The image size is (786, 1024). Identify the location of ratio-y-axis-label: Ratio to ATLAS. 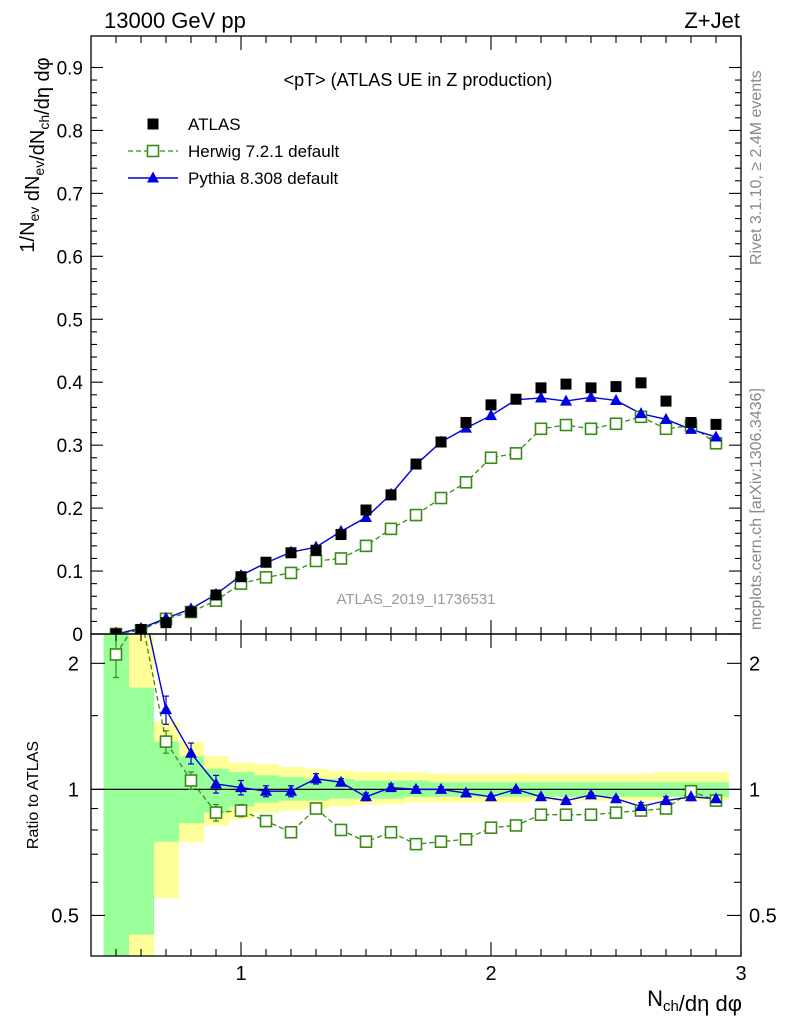
(33, 795).